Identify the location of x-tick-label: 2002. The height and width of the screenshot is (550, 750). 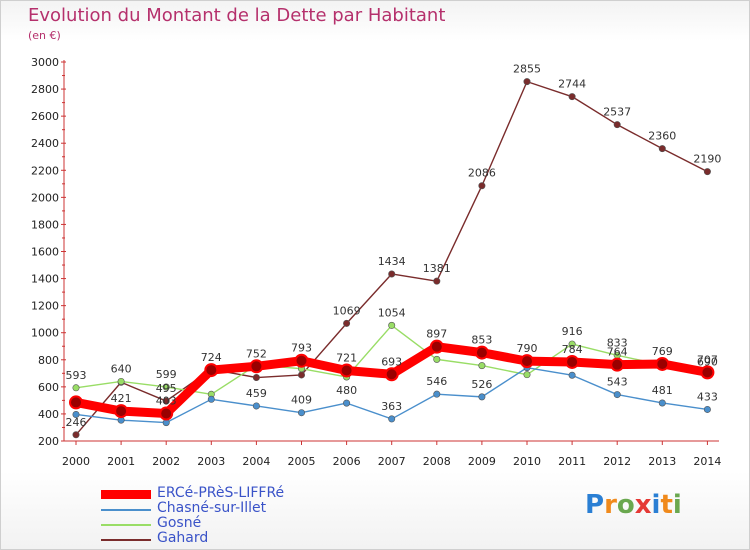
(166, 461).